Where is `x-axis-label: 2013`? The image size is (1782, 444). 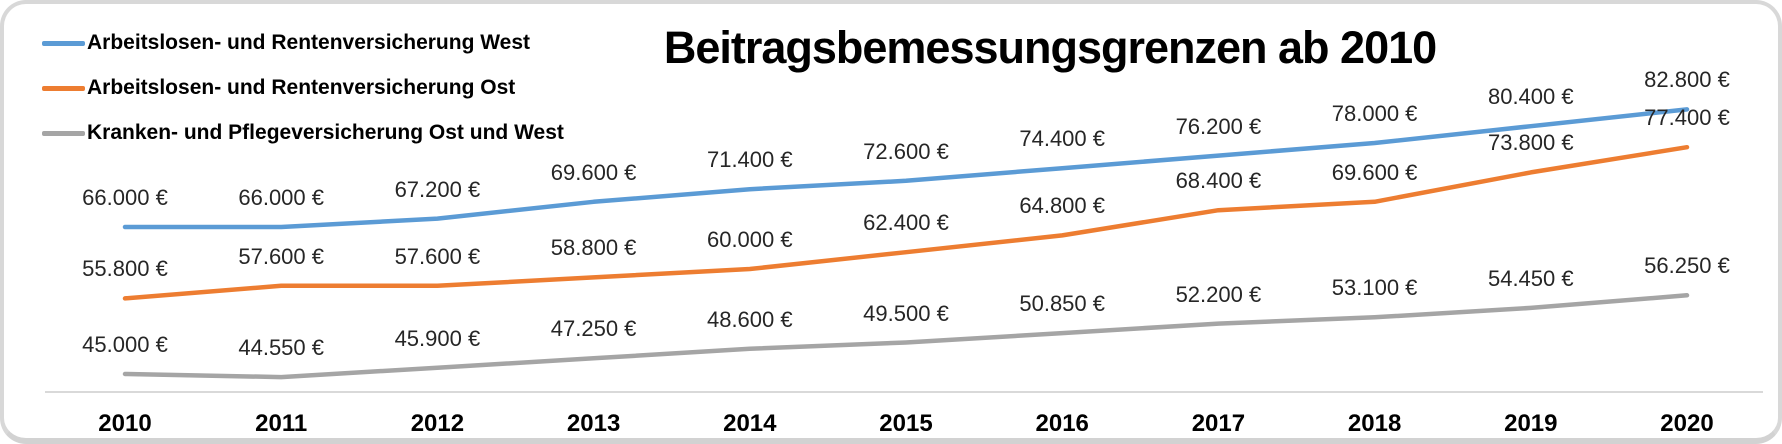
x-axis-label: 2013 is located at coordinates (593, 423).